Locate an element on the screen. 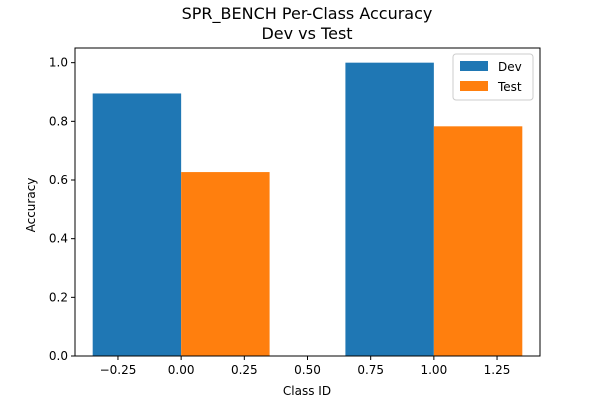 This screenshot has height=400, width=600. y-tick-label: 1.0 is located at coordinates (58, 63).